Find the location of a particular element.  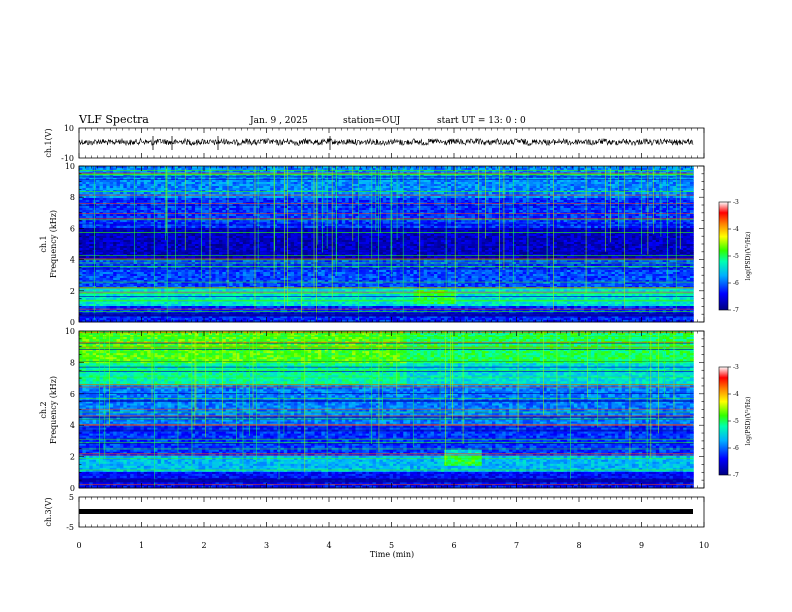

ch1-waveform-ylabel: ch.1(V) is located at coordinates (48, 142).